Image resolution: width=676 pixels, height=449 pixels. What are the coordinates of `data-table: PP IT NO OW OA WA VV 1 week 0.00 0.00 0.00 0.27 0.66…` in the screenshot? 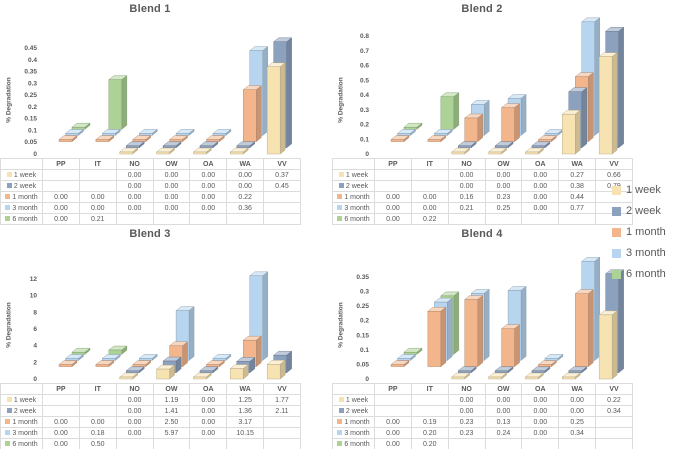 It's located at (482, 191).